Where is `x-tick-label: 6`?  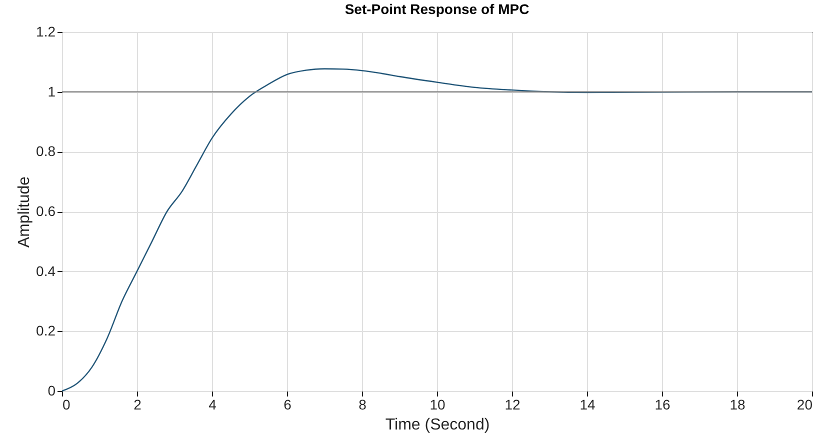 x-tick-label: 6 is located at coordinates (288, 404).